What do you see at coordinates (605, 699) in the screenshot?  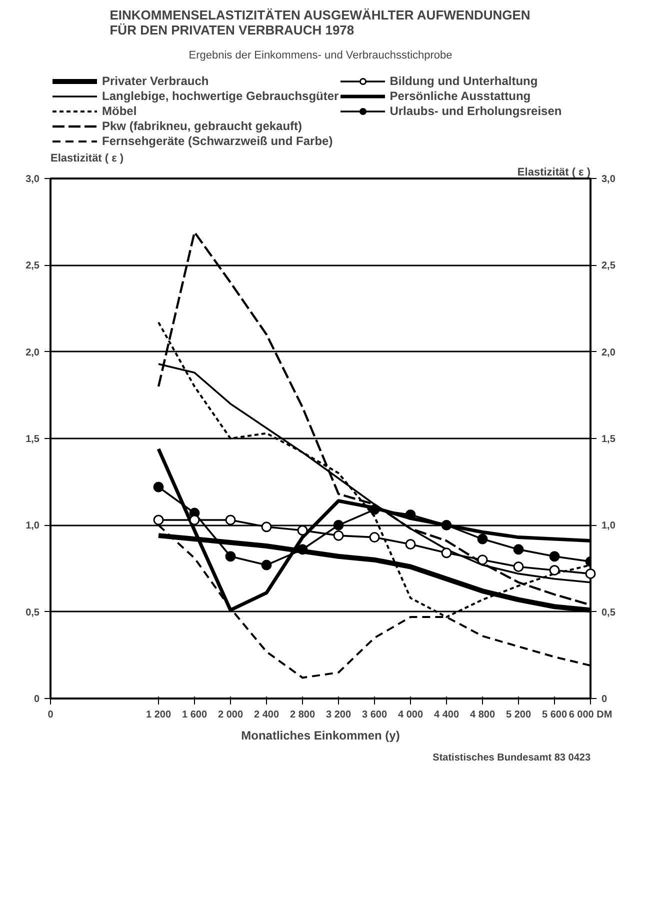 I see `y2-tick-label: 0` at bounding box center [605, 699].